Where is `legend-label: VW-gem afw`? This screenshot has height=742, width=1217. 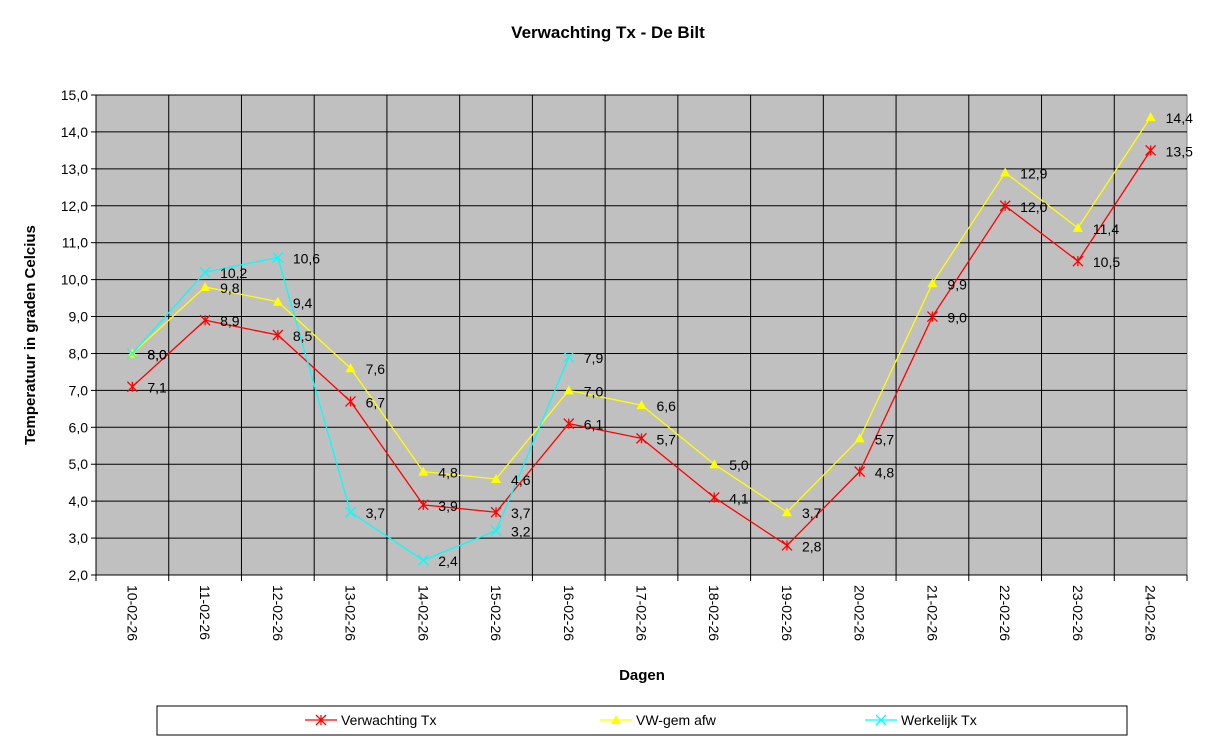
legend-label: VW-gem afw is located at coordinates (676, 720).